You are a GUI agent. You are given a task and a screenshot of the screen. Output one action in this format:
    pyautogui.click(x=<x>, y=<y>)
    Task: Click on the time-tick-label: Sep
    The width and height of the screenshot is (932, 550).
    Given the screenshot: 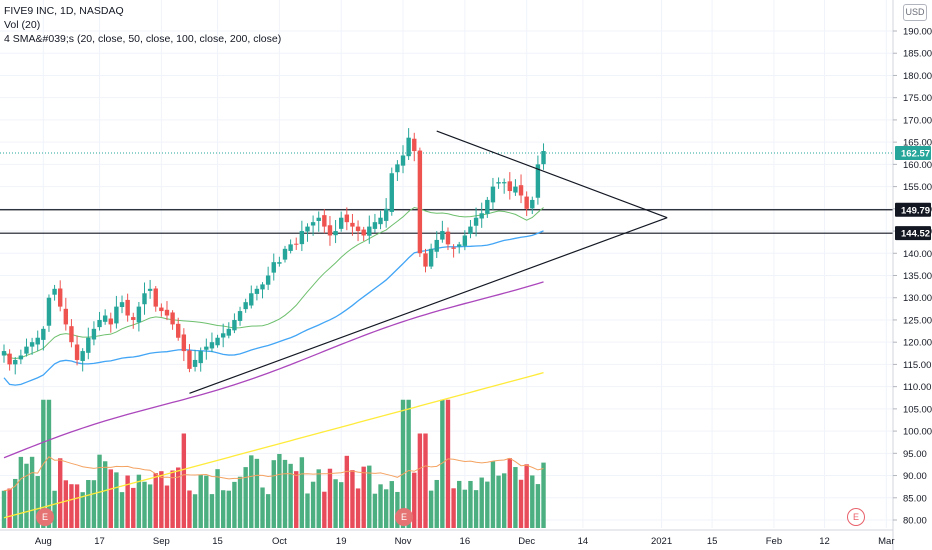 What is the action you would take?
    pyautogui.click(x=161, y=541)
    